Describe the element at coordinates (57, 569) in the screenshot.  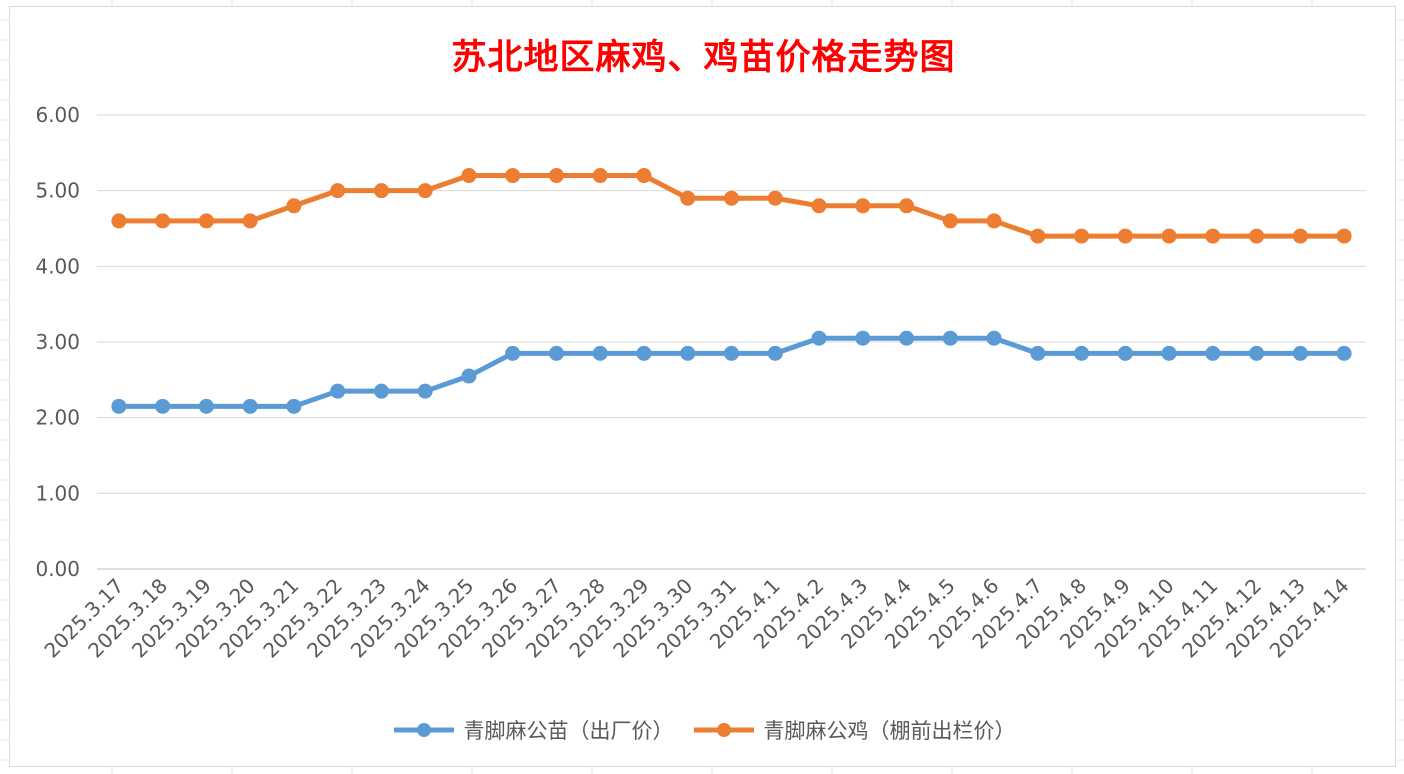
I see `y-tick-label: 0.00` at that location.